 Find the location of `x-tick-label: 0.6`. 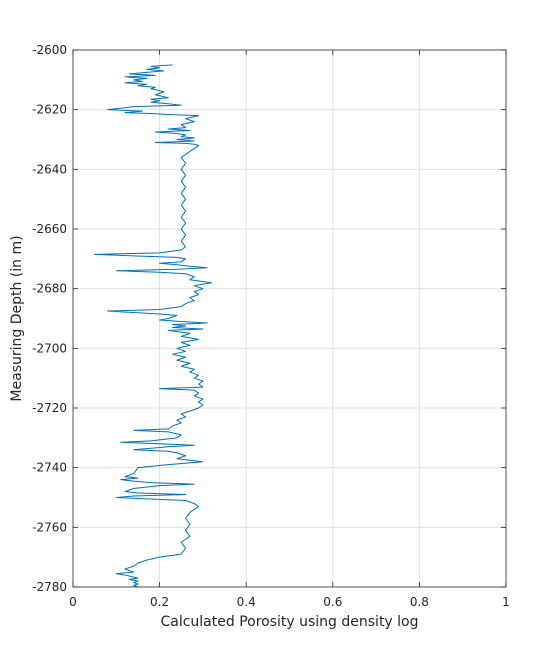

x-tick-label: 0.6 is located at coordinates (332, 602).